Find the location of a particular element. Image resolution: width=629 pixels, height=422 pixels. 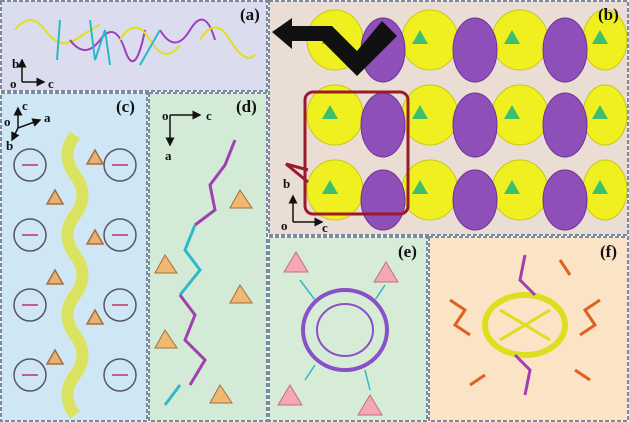

panel-label: (a) is located at coordinates (250, 14).